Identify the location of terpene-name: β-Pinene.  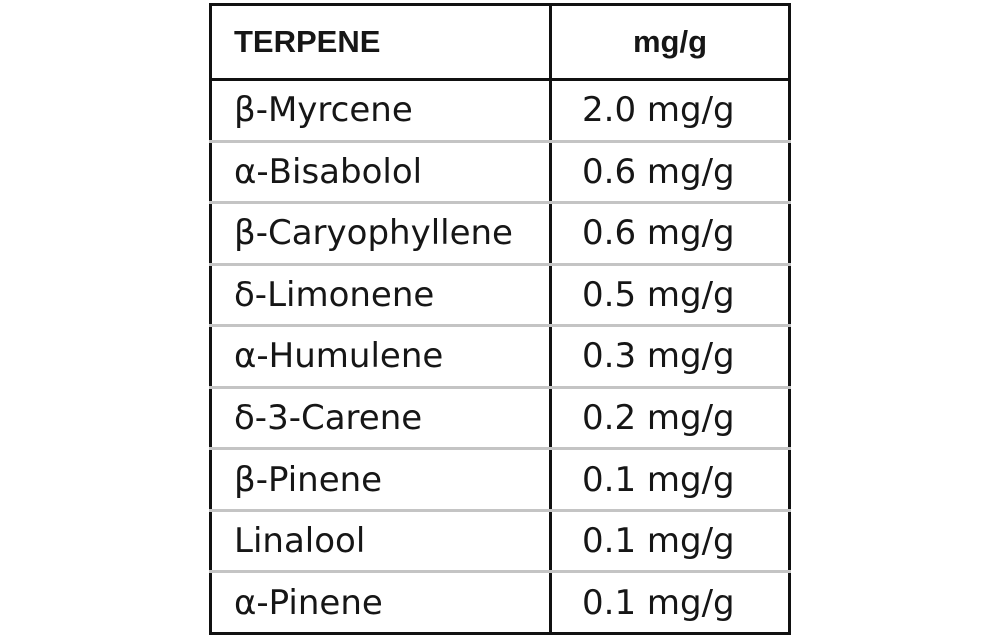
(381, 480).